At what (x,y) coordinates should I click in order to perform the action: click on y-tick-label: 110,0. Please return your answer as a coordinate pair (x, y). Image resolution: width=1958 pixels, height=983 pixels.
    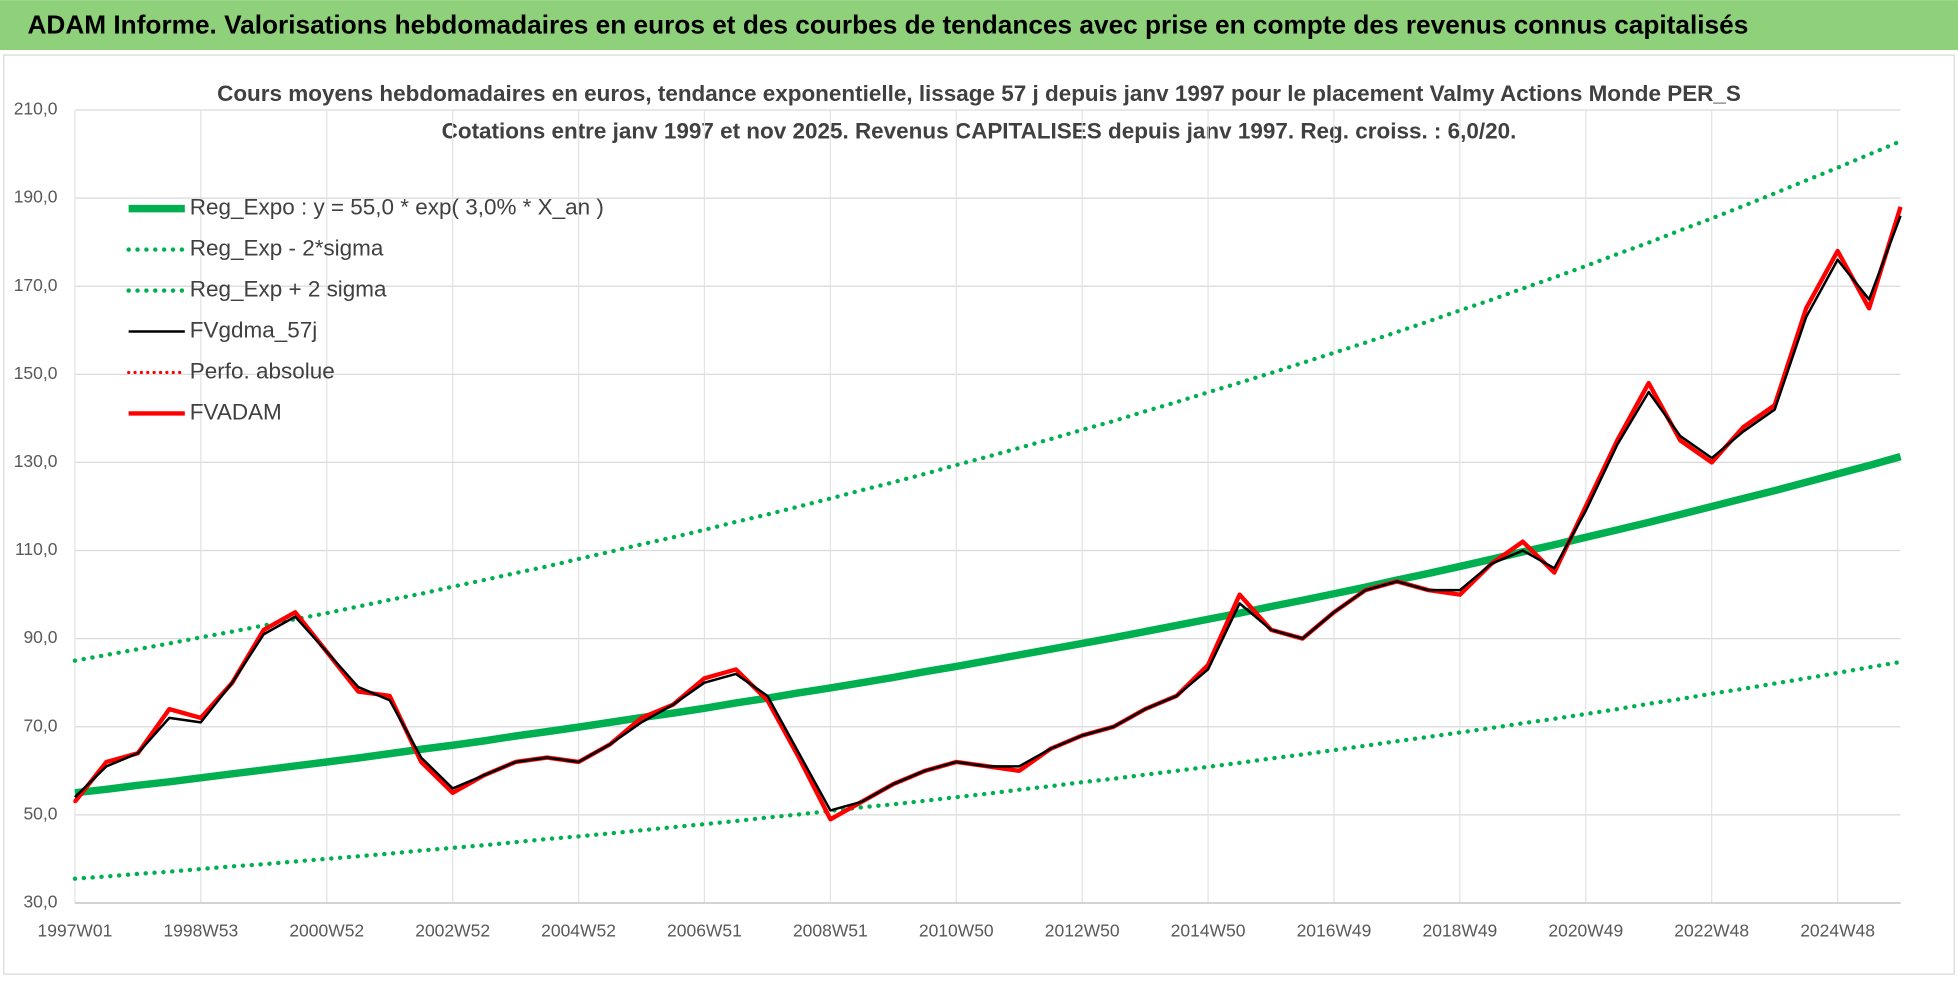
    Looking at the image, I should click on (36, 549).